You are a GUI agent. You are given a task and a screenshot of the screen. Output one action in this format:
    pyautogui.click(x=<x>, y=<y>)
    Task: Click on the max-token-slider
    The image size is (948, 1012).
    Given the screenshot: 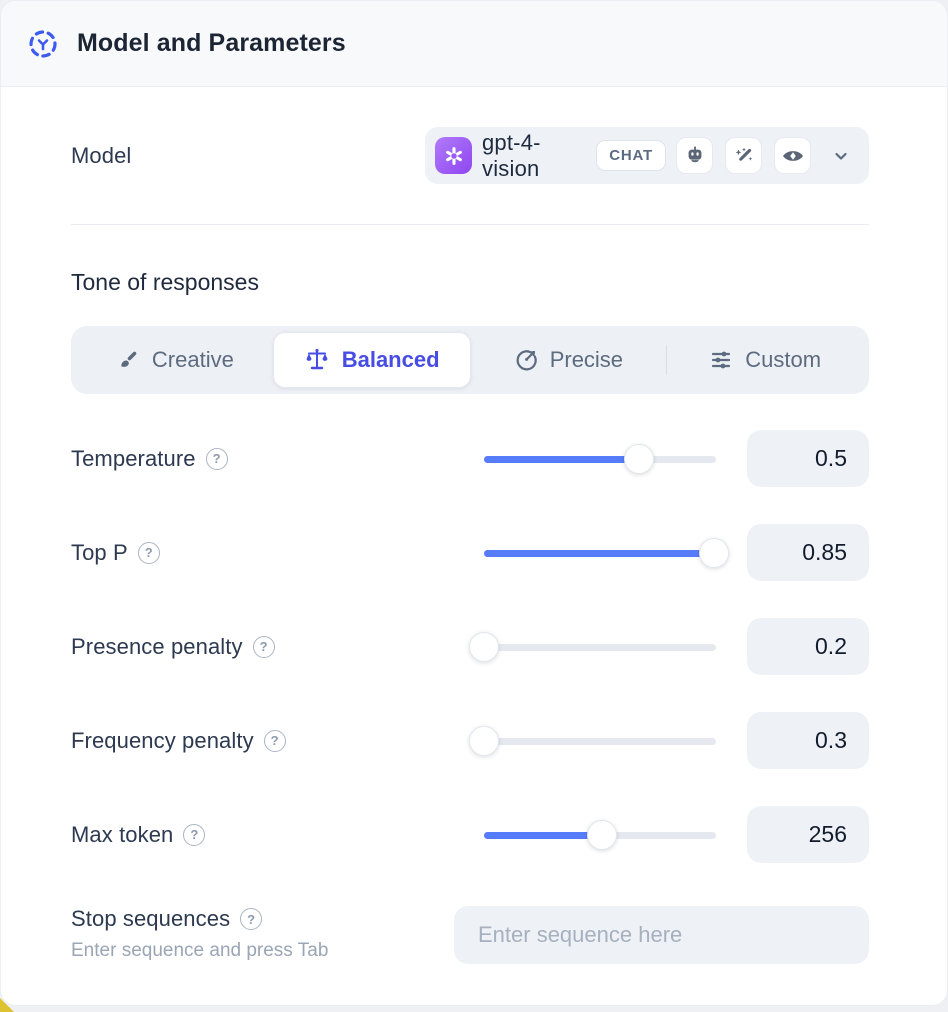 What is the action you would take?
    pyautogui.click(x=600, y=834)
    